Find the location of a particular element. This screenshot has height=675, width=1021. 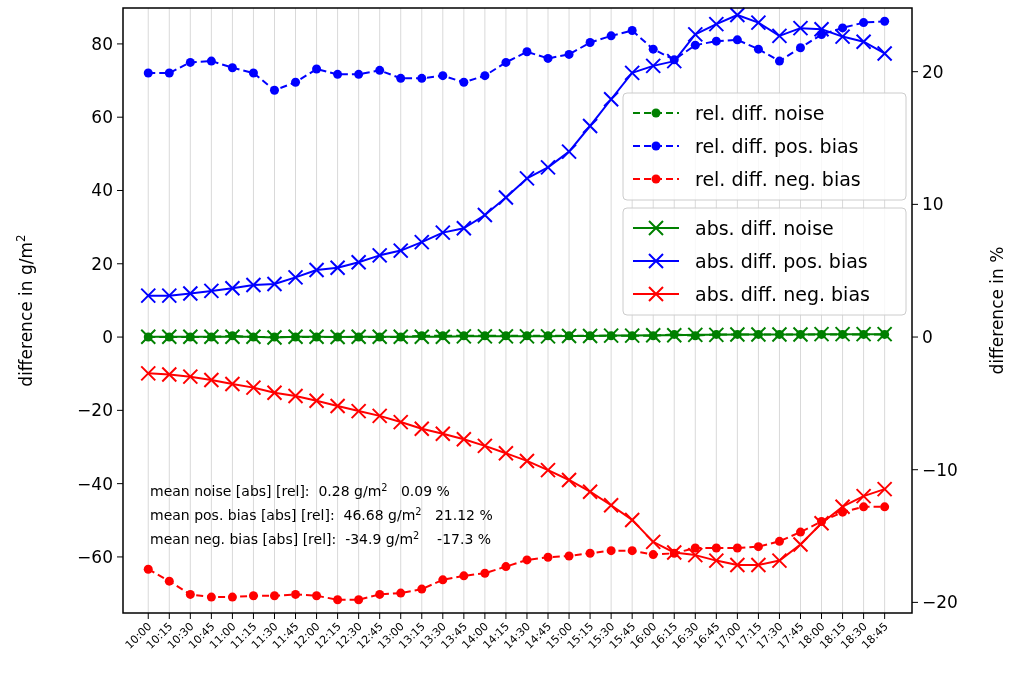

y2-axis-title: difference in % is located at coordinates (997, 310).